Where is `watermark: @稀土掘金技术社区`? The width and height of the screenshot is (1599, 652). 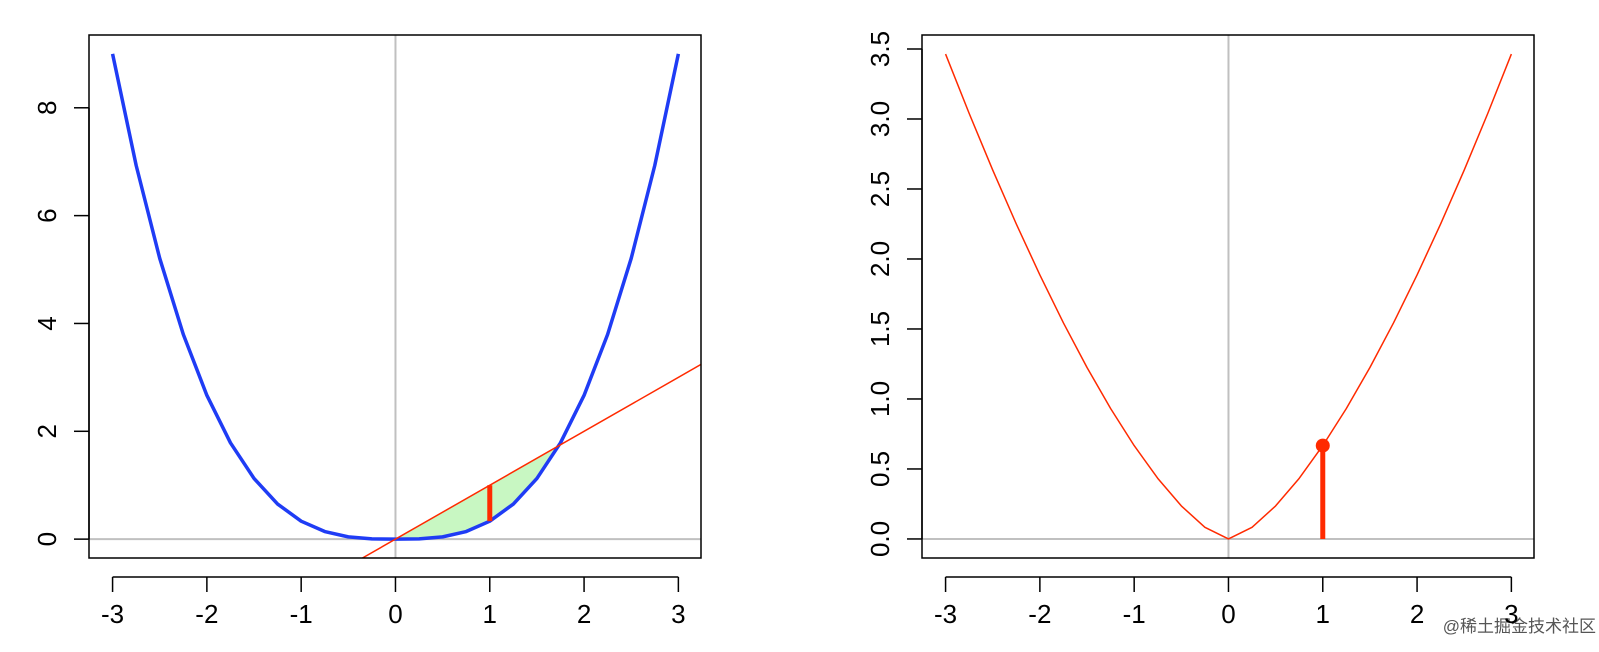 watermark: @稀土掘金技术社区 is located at coordinates (1519, 626).